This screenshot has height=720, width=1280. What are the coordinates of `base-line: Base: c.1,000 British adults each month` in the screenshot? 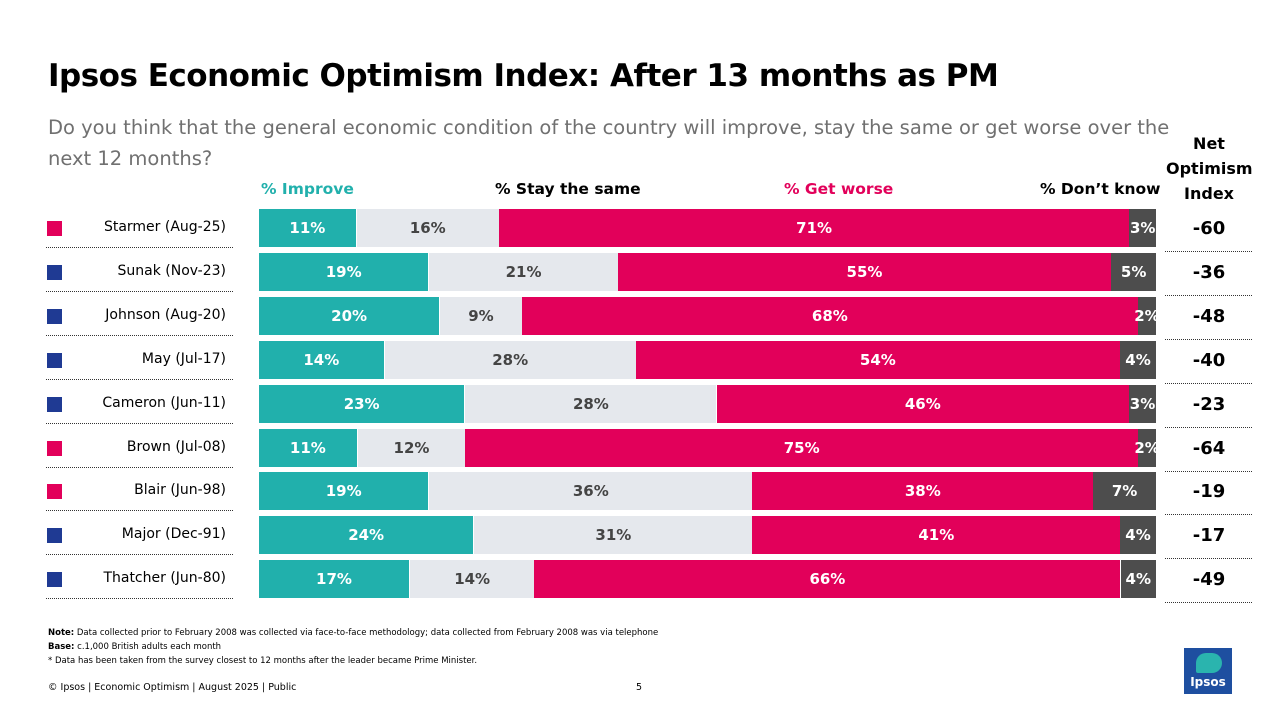 It's located at (353, 647).